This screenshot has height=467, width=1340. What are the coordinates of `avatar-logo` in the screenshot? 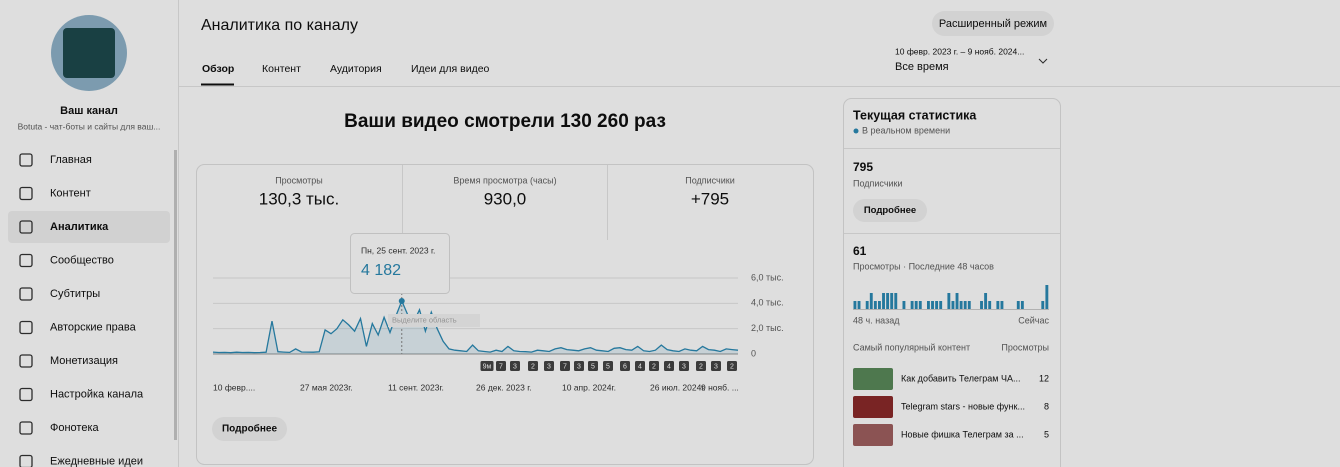 It's located at (89, 53).